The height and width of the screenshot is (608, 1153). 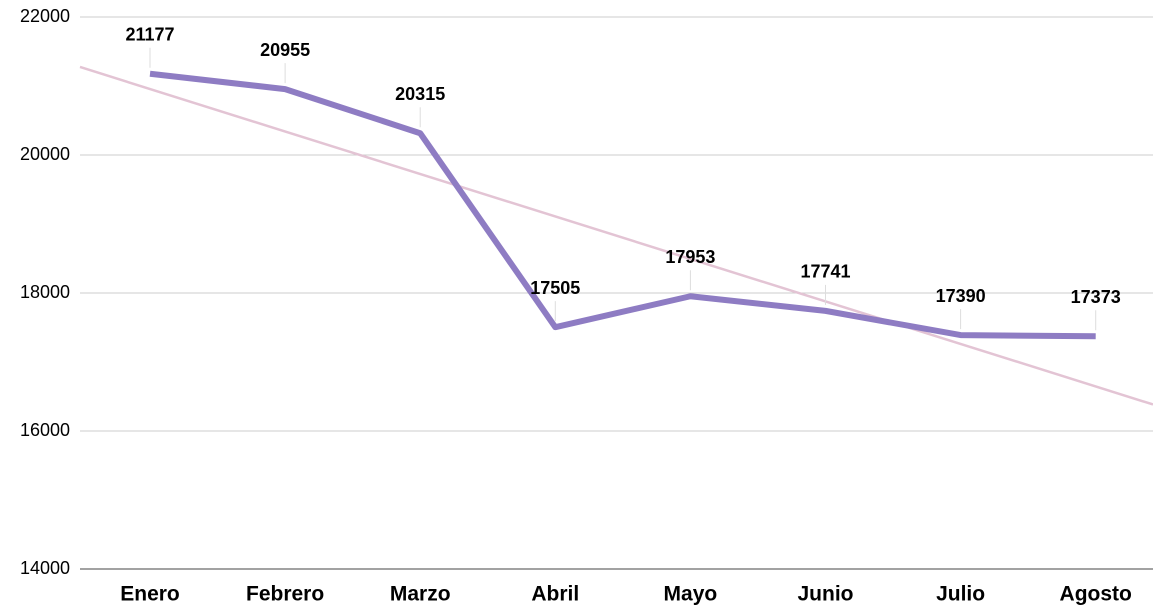 What do you see at coordinates (960, 594) in the screenshot?
I see `x-tick-label: Julio` at bounding box center [960, 594].